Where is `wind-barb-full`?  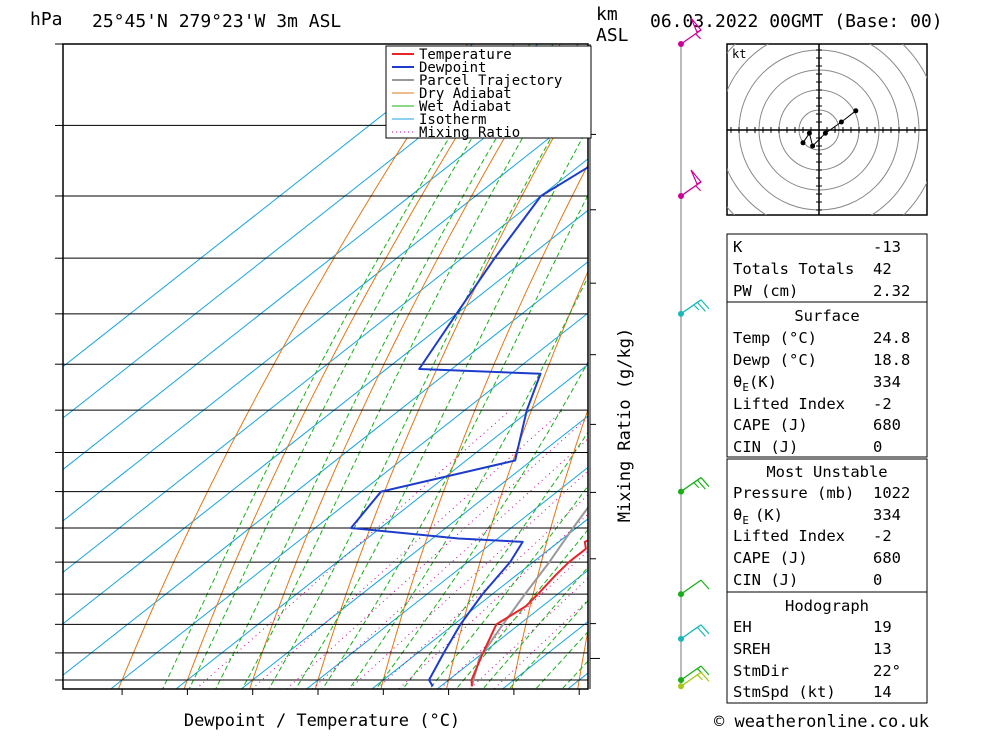 wind-barb-full is located at coordinates (705, 584).